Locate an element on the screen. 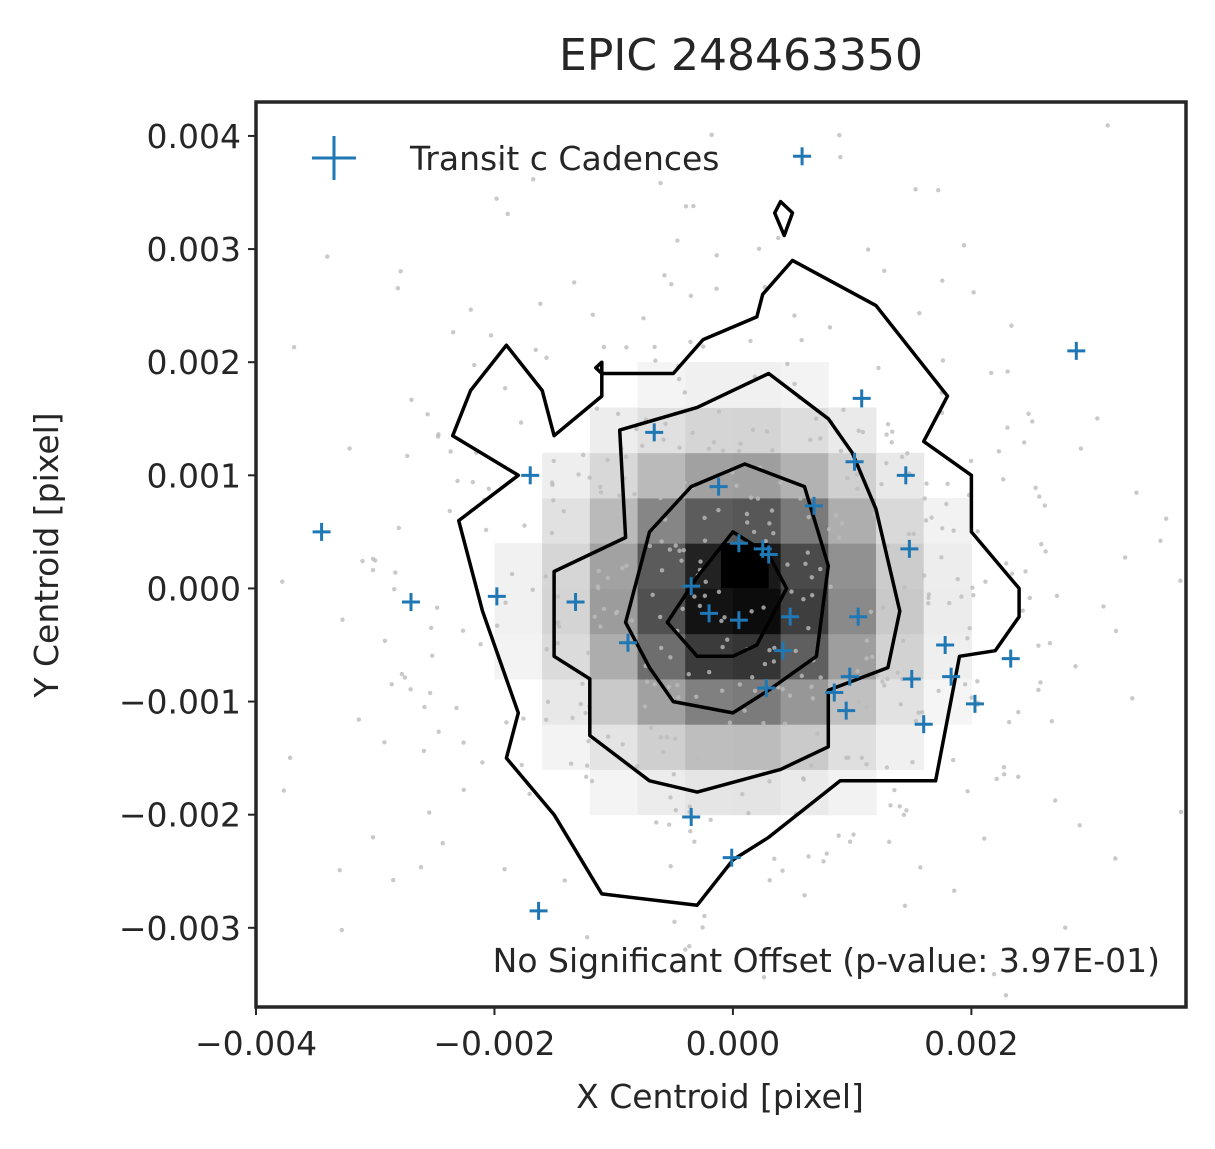 Image resolution: width=1215 pixels, height=1149 pixels. y-tick-label: −0.001 is located at coordinates (180, 702).